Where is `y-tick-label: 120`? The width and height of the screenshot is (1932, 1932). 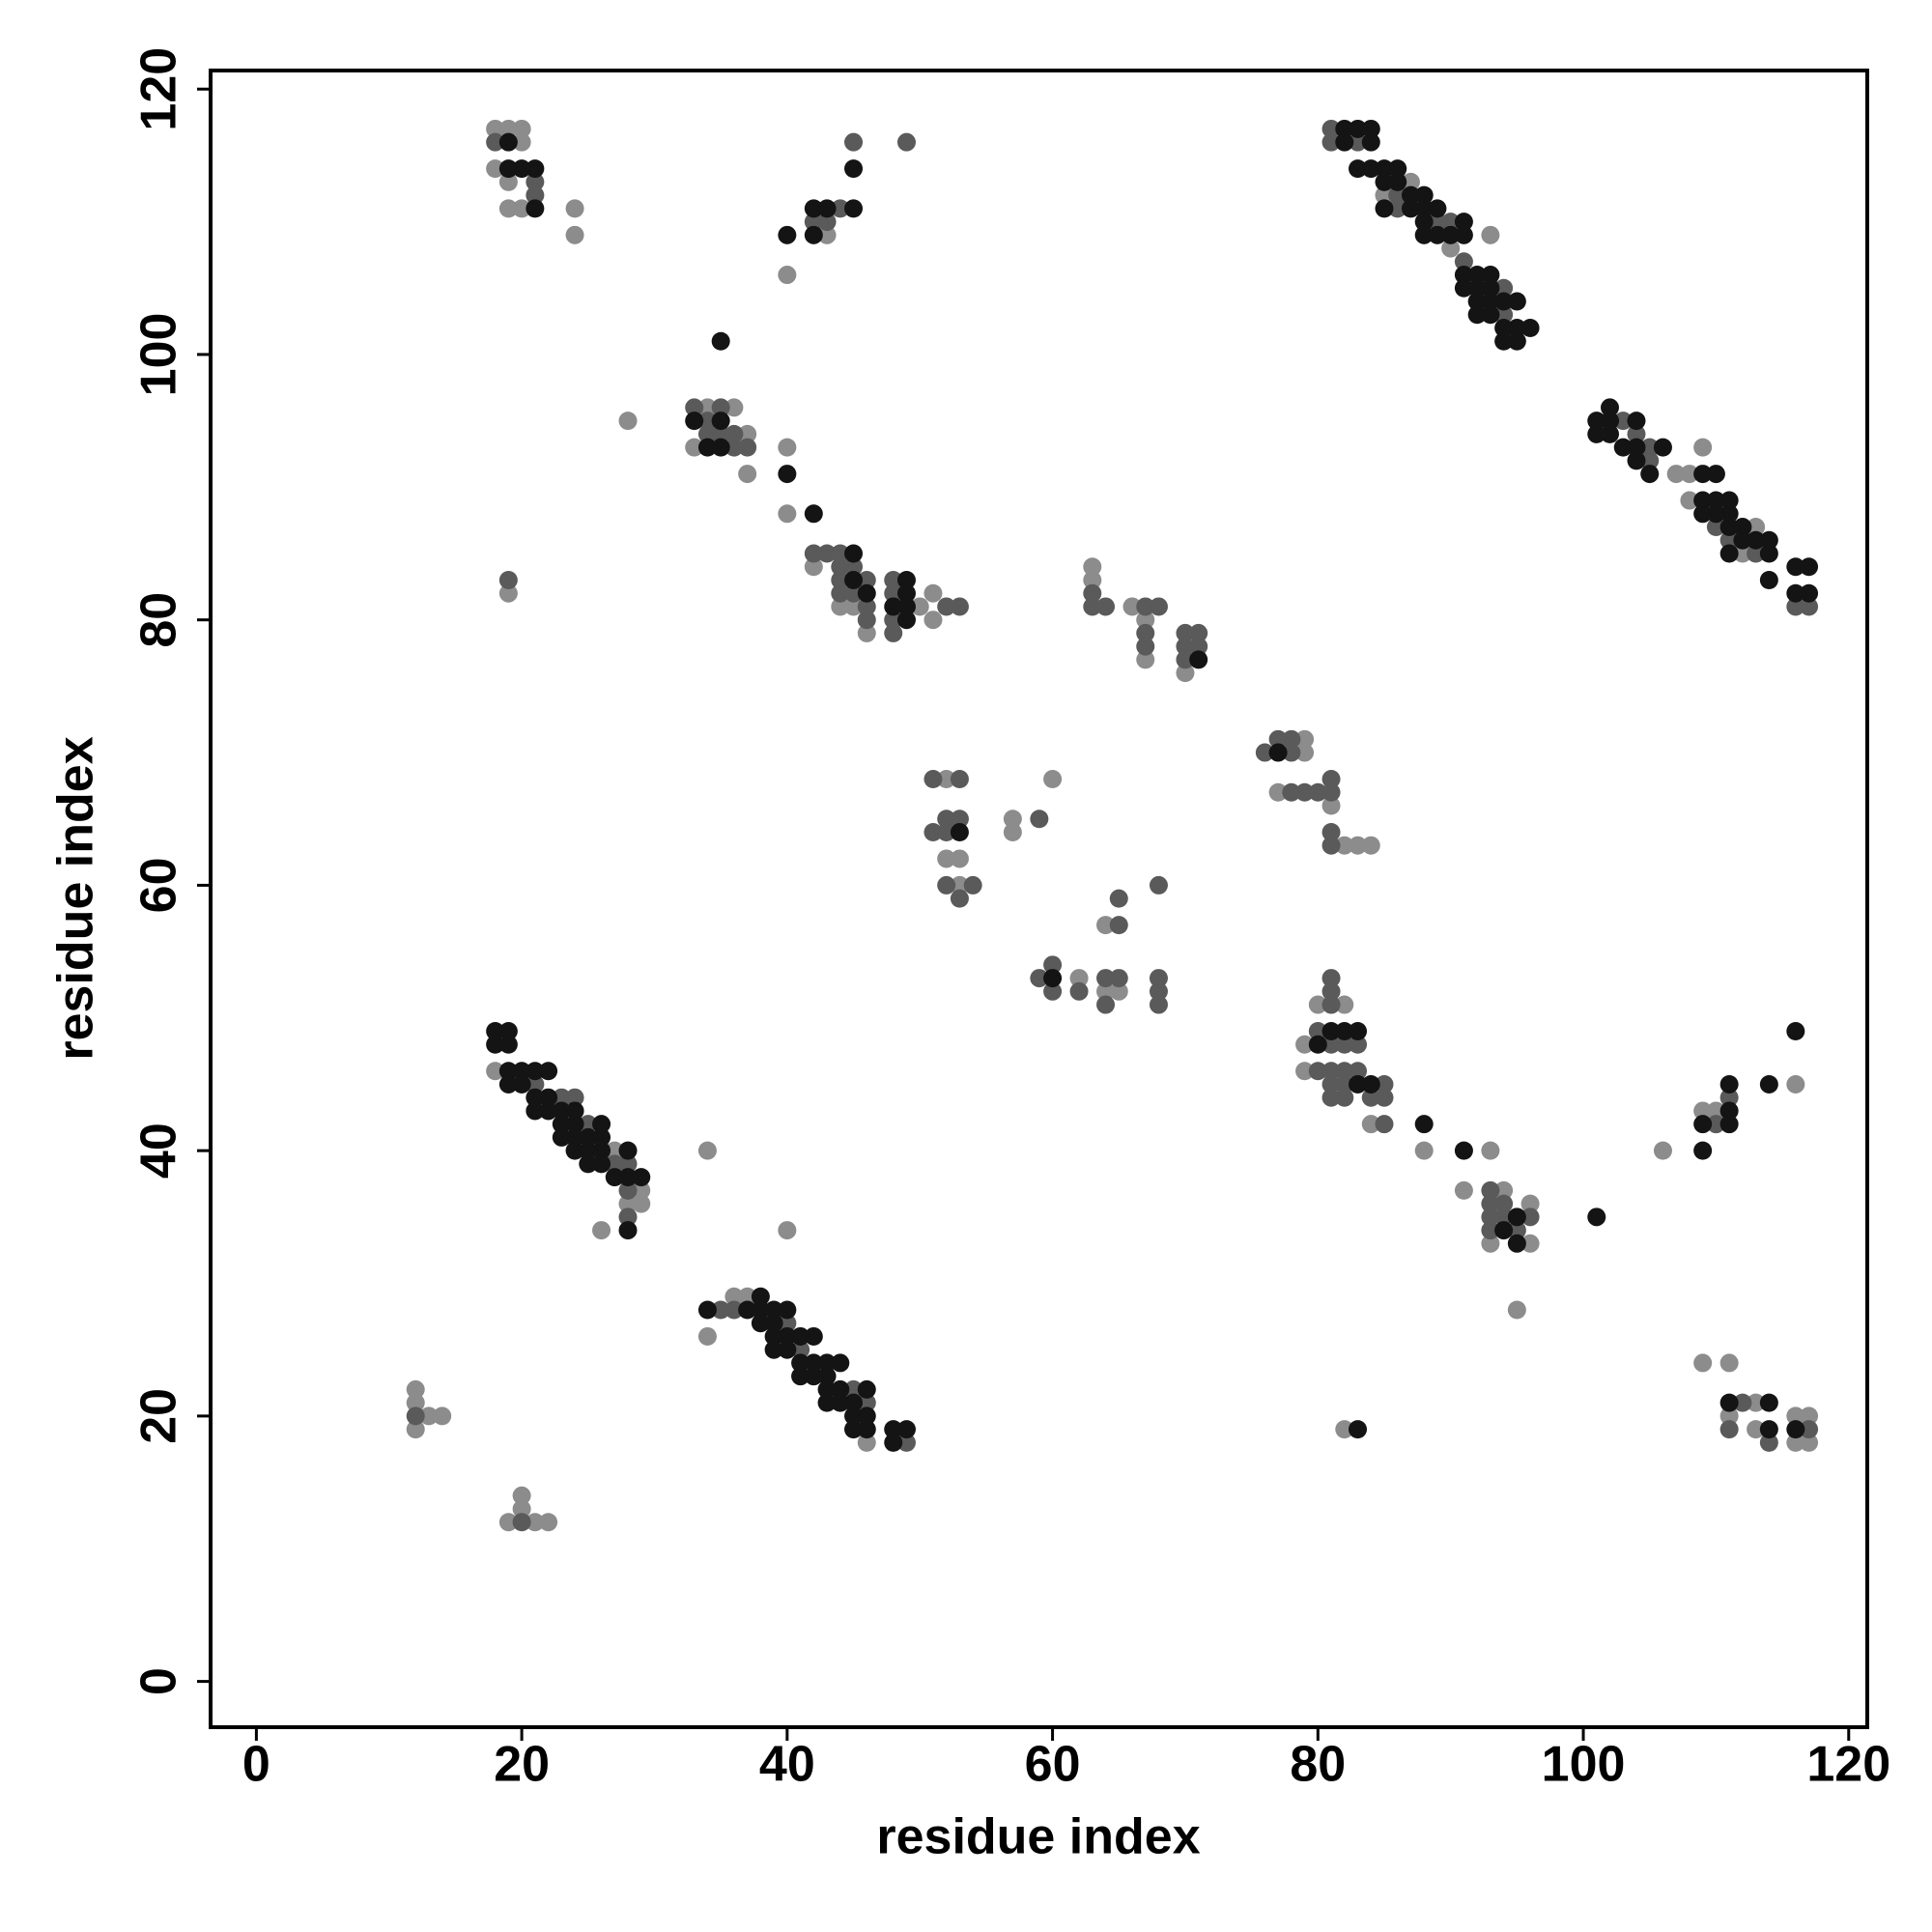 y-tick-label: 120 is located at coordinates (159, 89).